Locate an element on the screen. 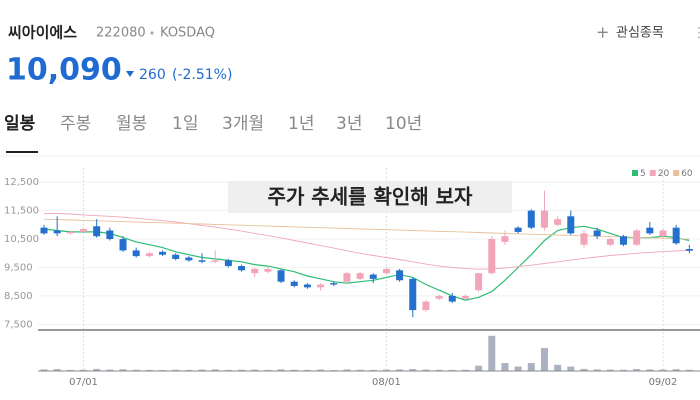  watch-button: + 관심종목 is located at coordinates (630, 32).